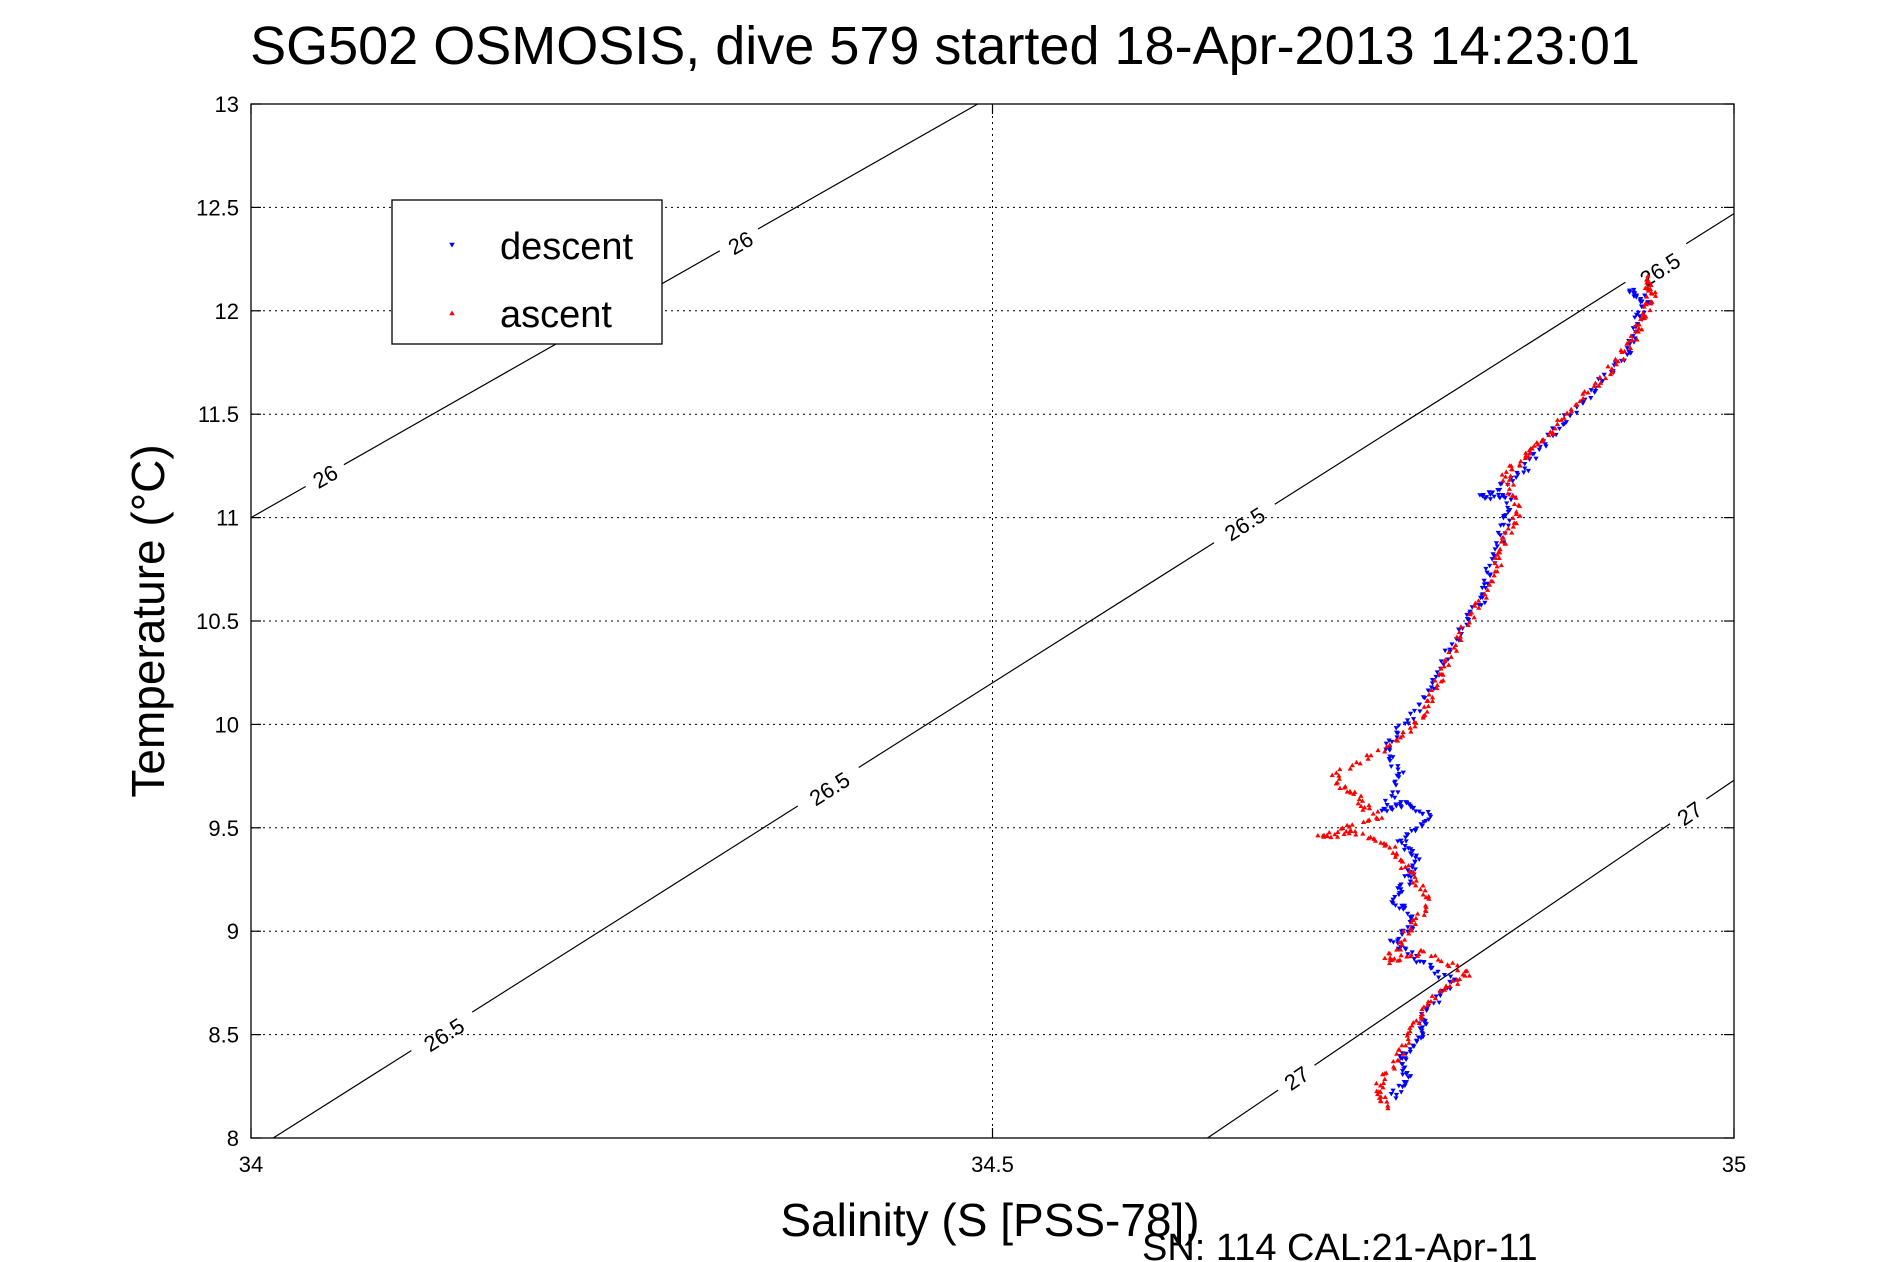  I want to click on y-tick-label: 8.5, so click(223, 1035).